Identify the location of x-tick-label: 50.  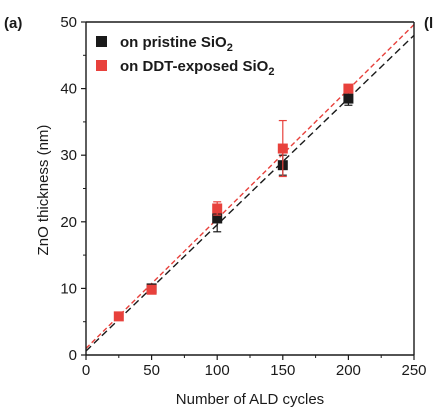
(151, 370).